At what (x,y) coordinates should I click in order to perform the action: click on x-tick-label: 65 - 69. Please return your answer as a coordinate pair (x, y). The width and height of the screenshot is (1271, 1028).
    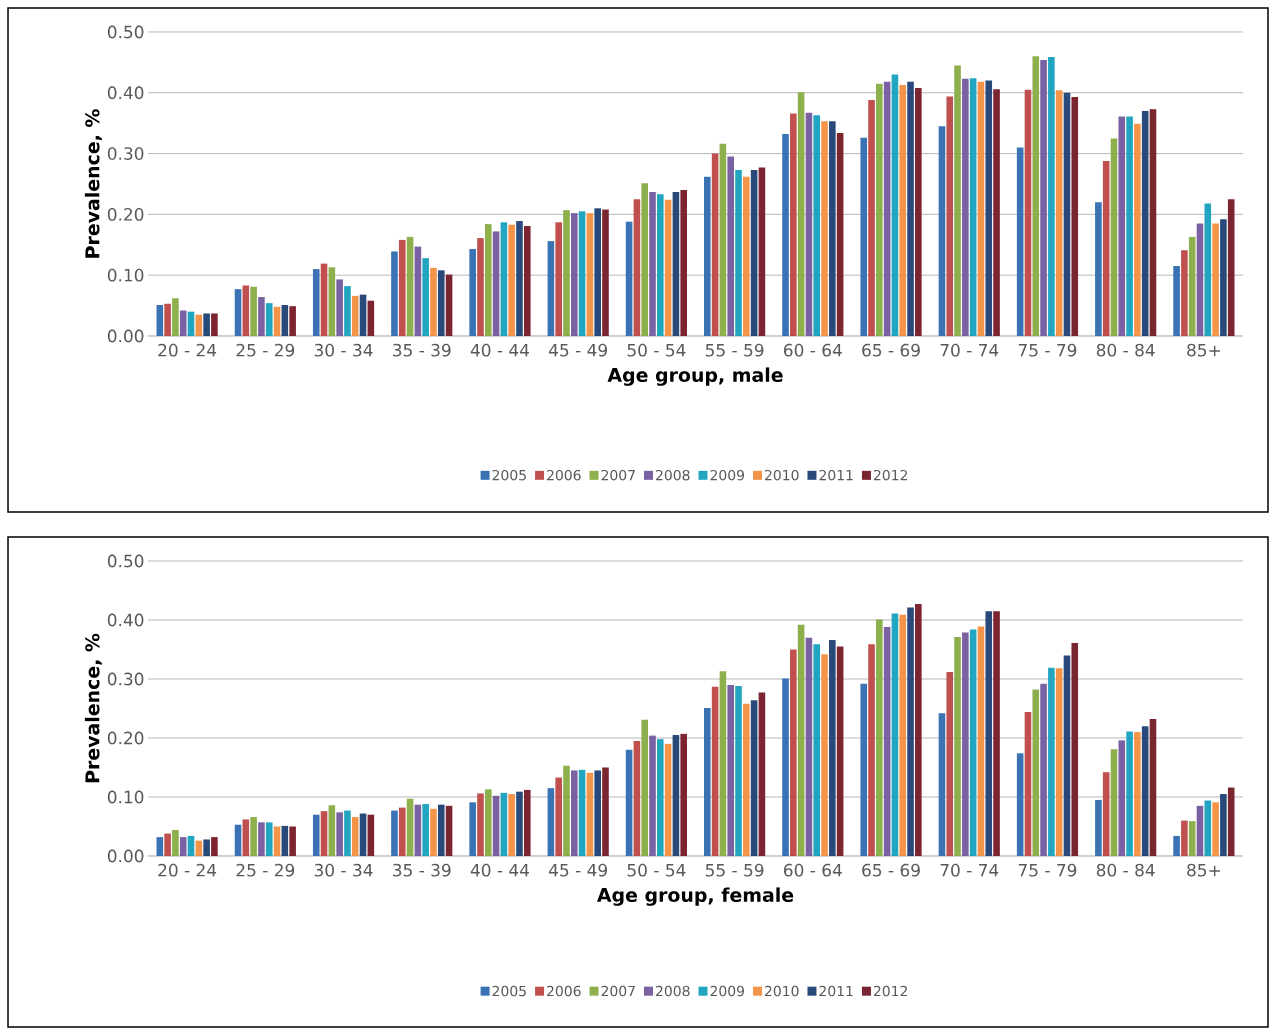
    Looking at the image, I should click on (891, 870).